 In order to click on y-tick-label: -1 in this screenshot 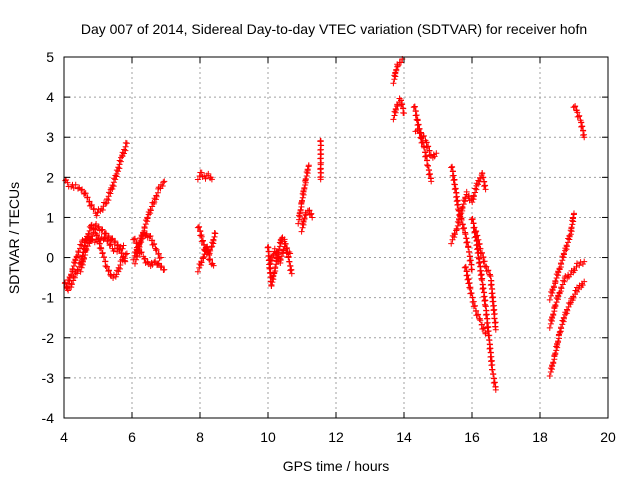, I will do `click(48, 298)`.